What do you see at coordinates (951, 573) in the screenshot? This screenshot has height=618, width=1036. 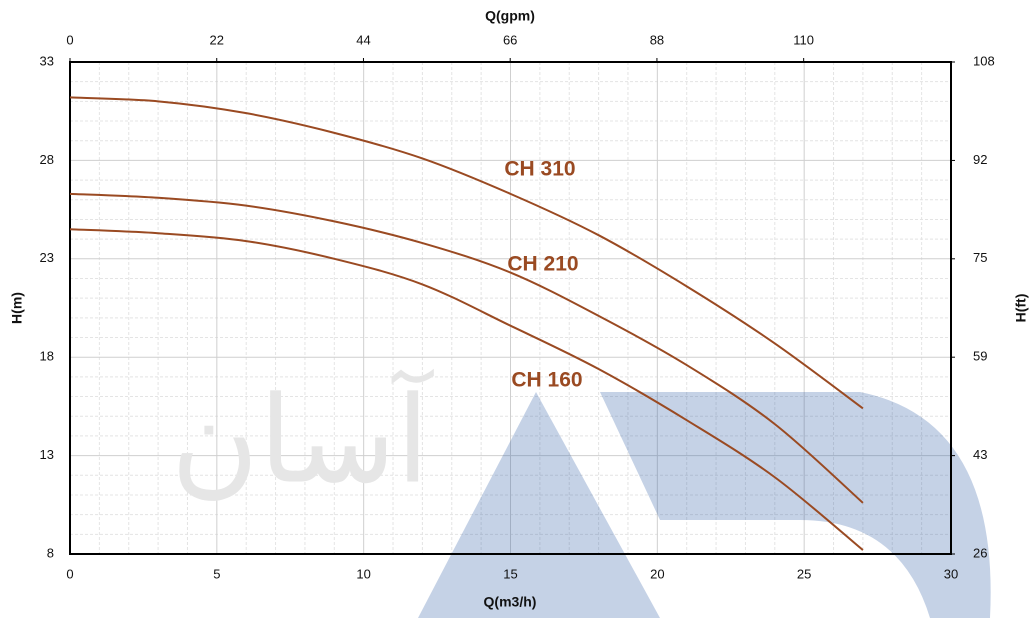 I see `x-tick-label: 30` at bounding box center [951, 573].